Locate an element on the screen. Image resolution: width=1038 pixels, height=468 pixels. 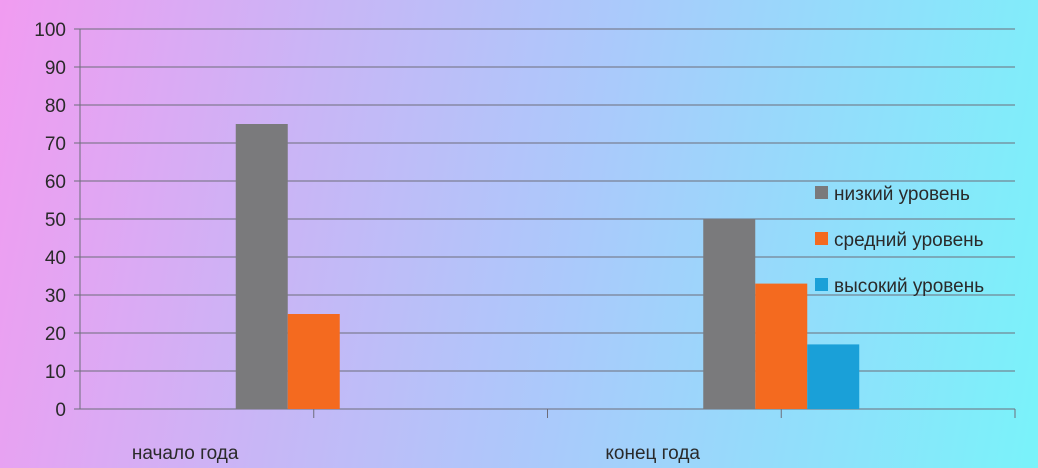
y-tick-label: 10 is located at coordinates (55, 372).